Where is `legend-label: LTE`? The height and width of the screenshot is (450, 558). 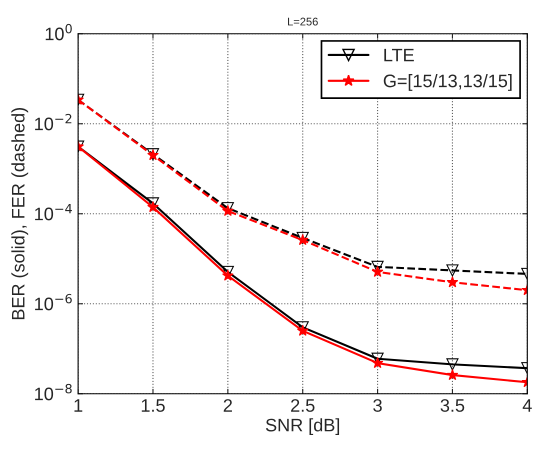 legend-label: LTE is located at coordinates (399, 55).